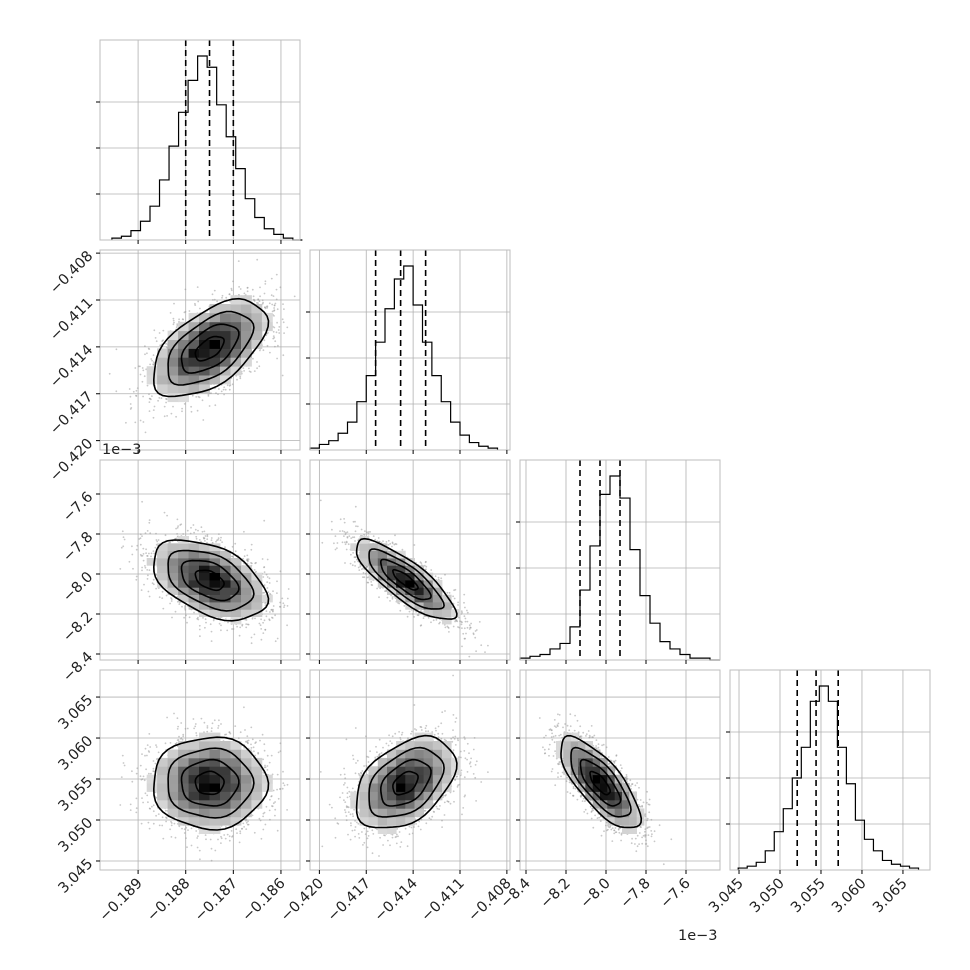  Describe the element at coordinates (210, 348) in the screenshot. I see `contour-line` at that location.